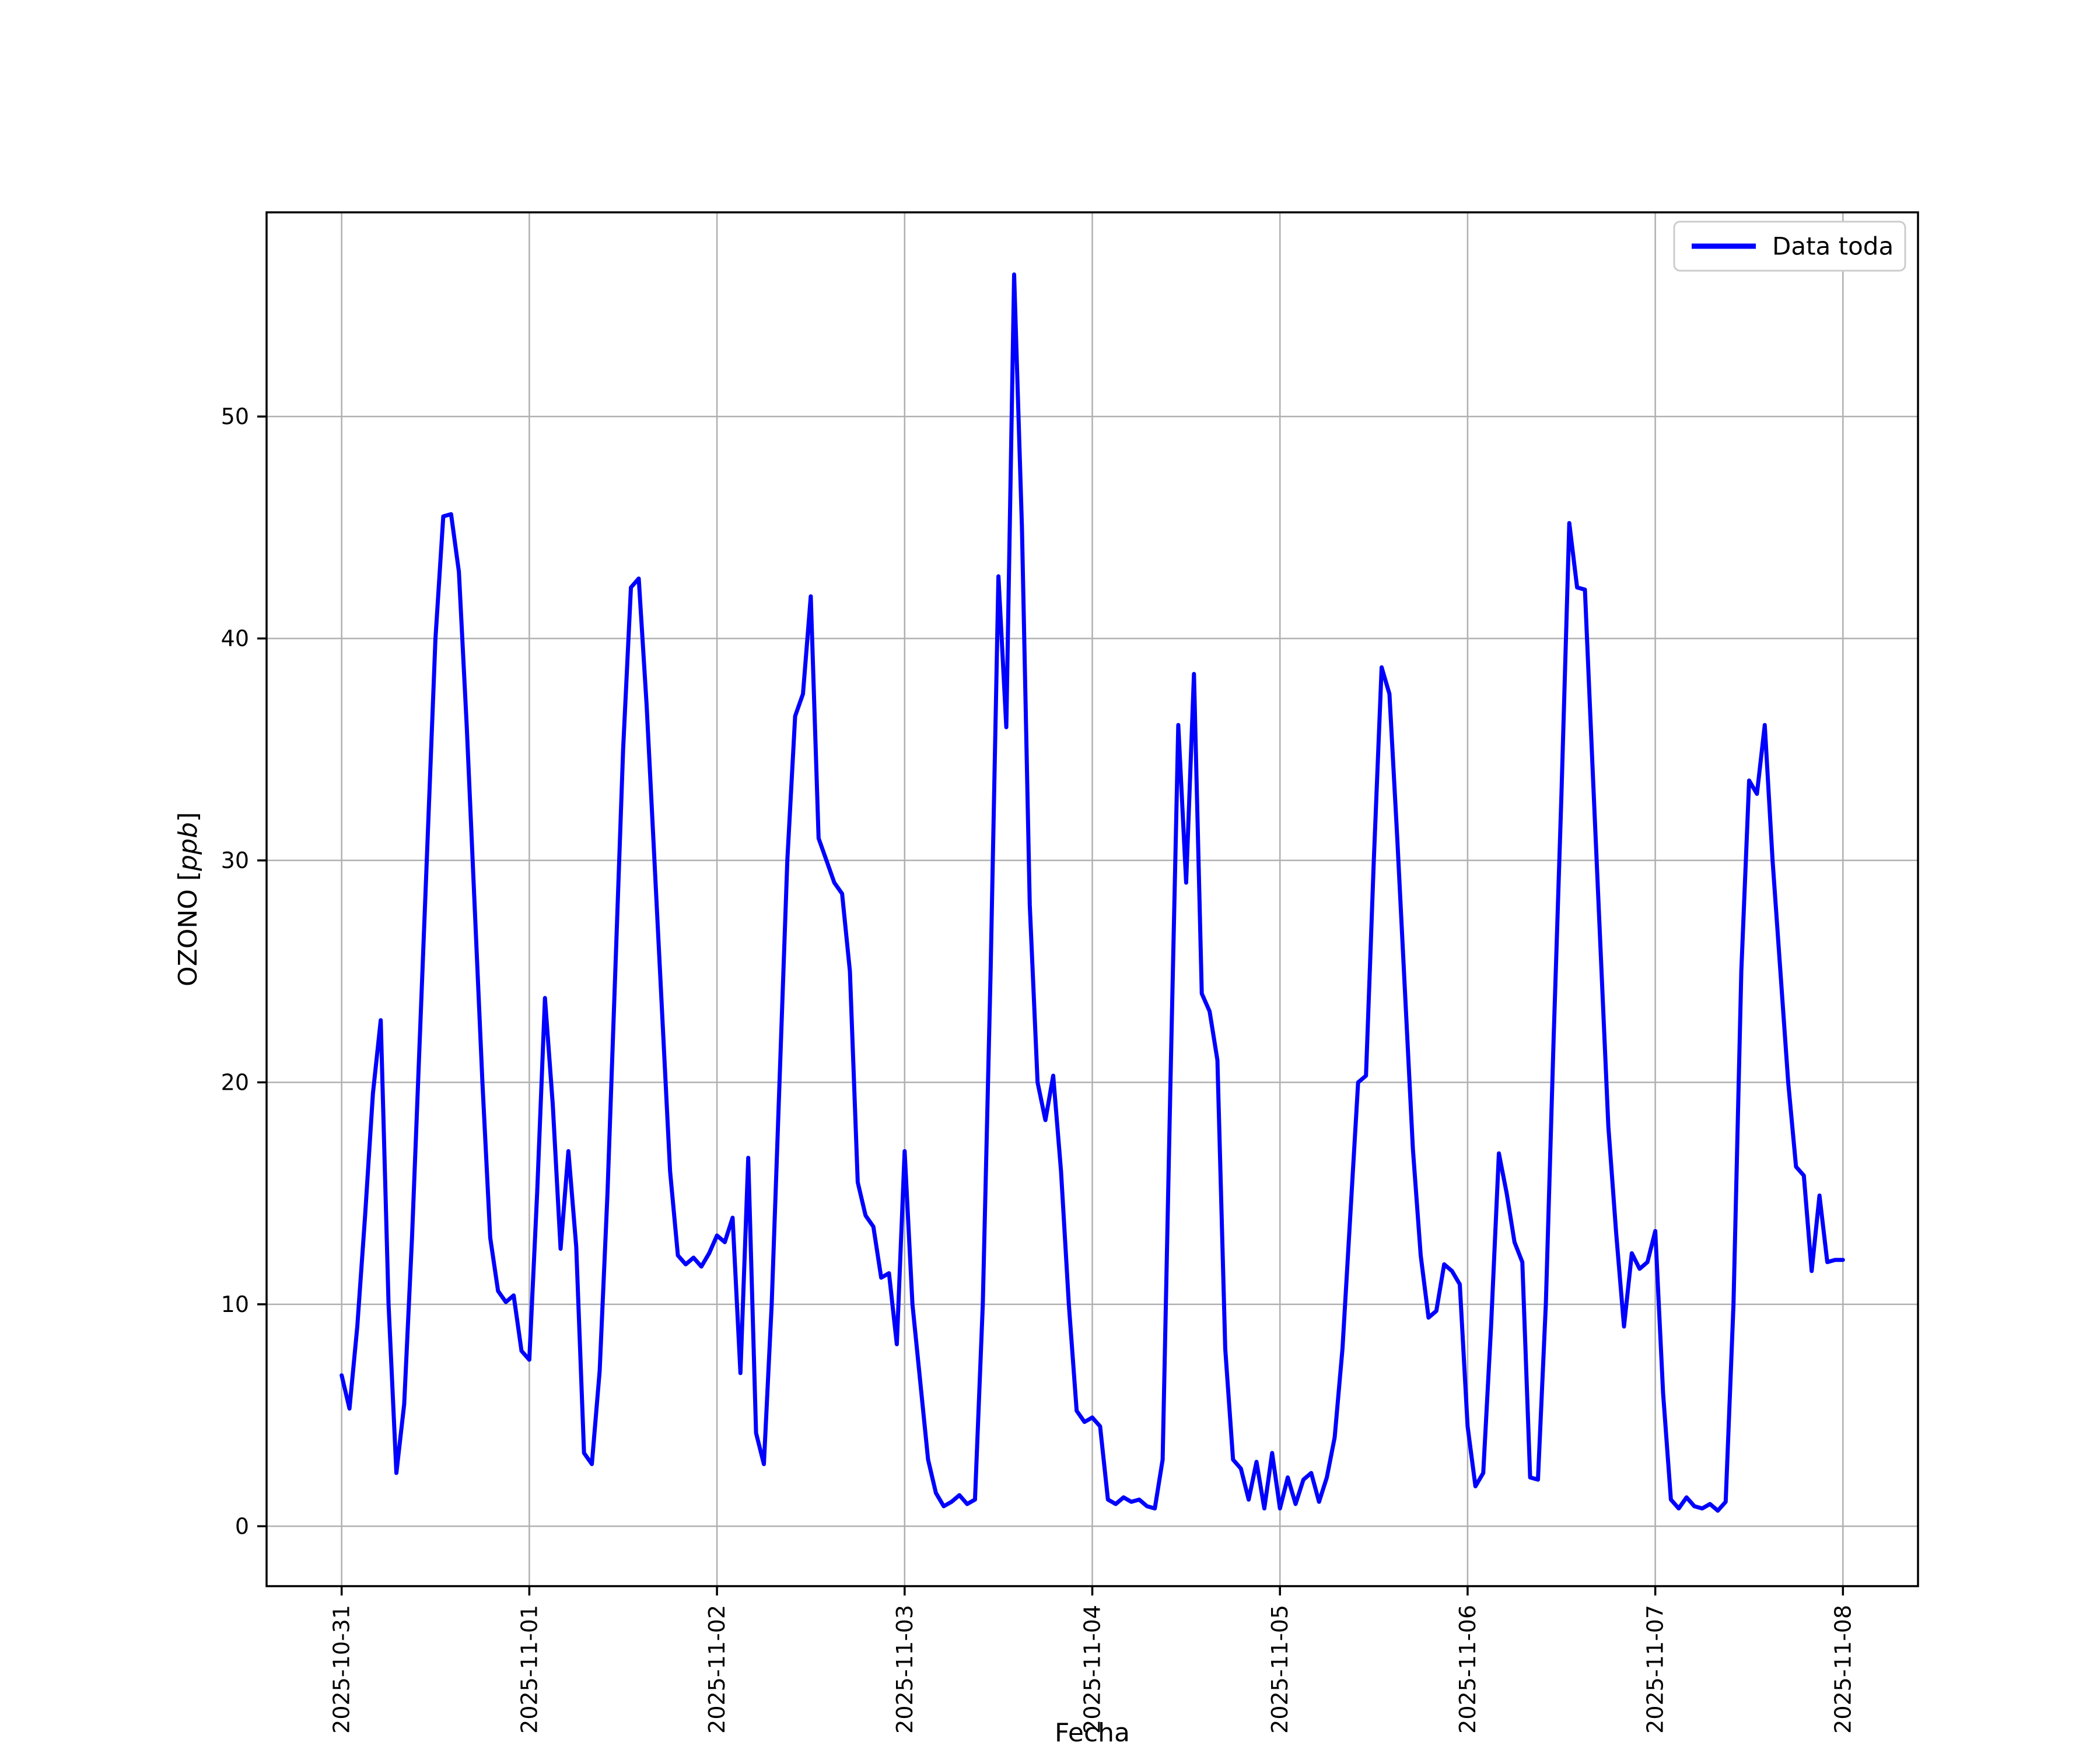  What do you see at coordinates (235, 860) in the screenshot?
I see `y-tick-label: 30` at bounding box center [235, 860].